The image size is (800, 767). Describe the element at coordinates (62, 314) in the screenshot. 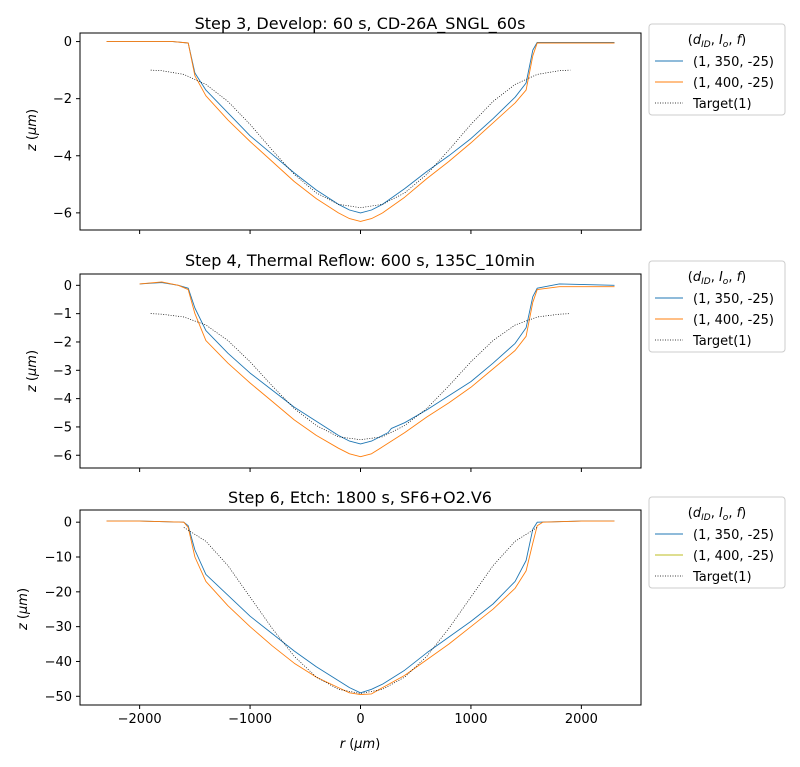

I see `panel-2-ytick-label: −1` at that location.